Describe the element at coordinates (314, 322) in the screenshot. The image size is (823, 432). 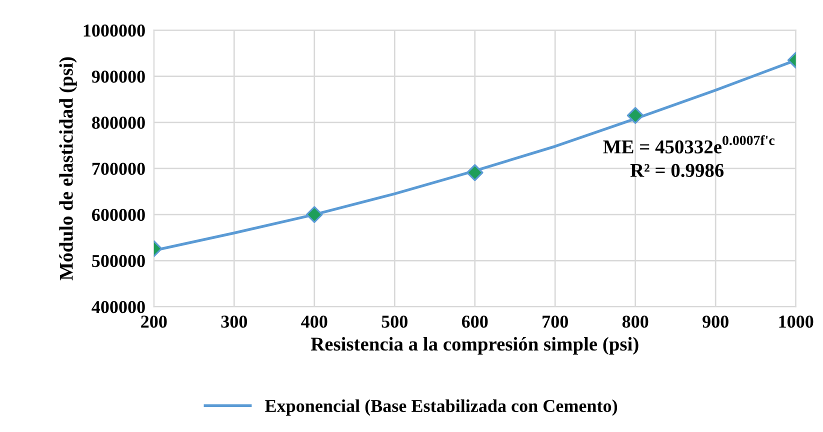
I see `x-tick-label: 400` at that location.